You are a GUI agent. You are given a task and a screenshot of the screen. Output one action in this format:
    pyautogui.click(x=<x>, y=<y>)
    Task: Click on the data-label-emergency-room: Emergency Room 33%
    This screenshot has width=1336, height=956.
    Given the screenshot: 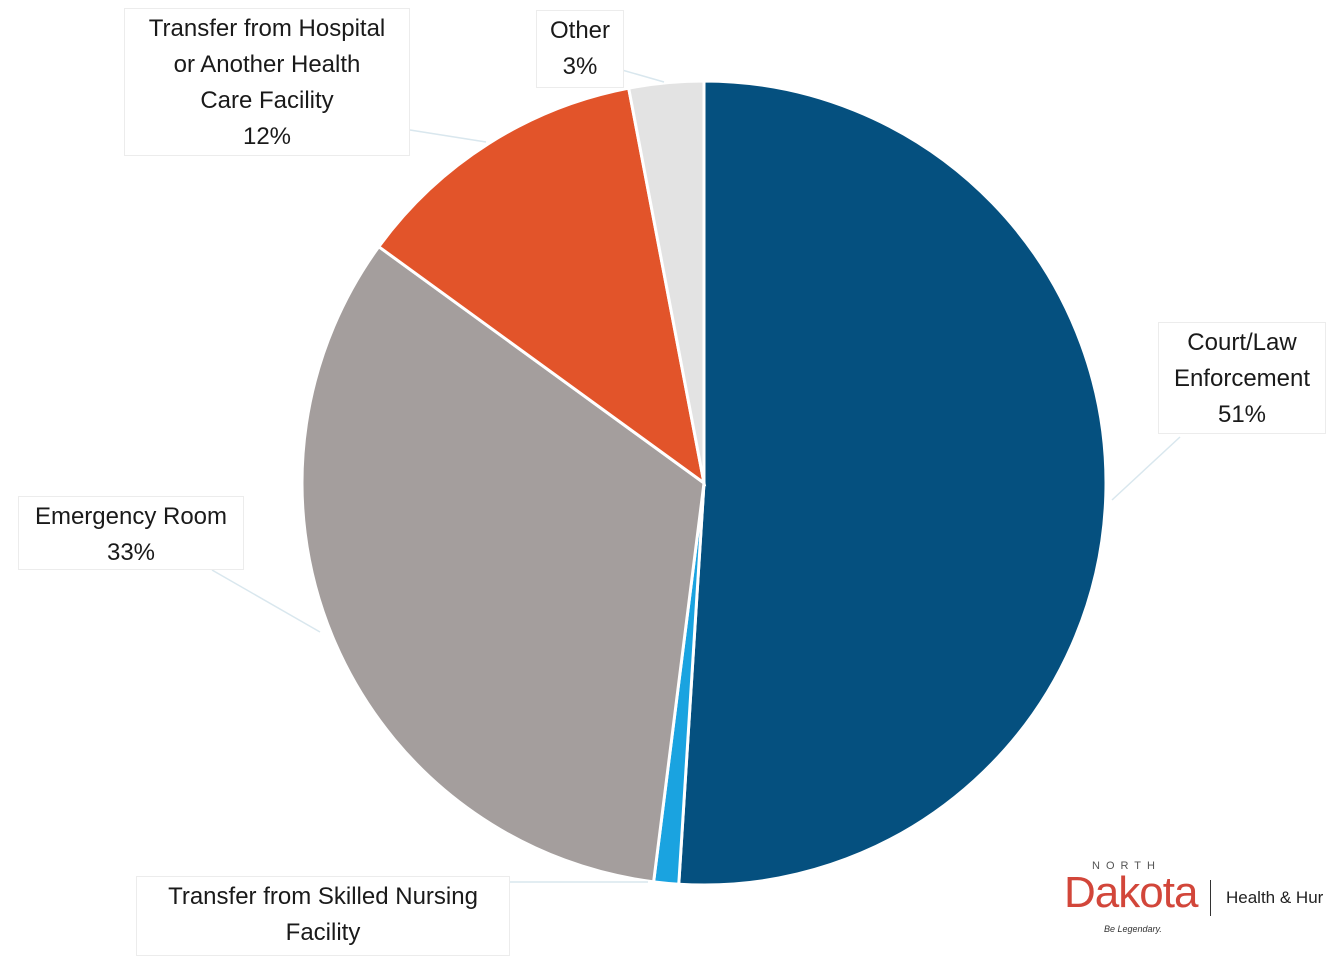 What is the action you would take?
    pyautogui.click(x=131, y=533)
    